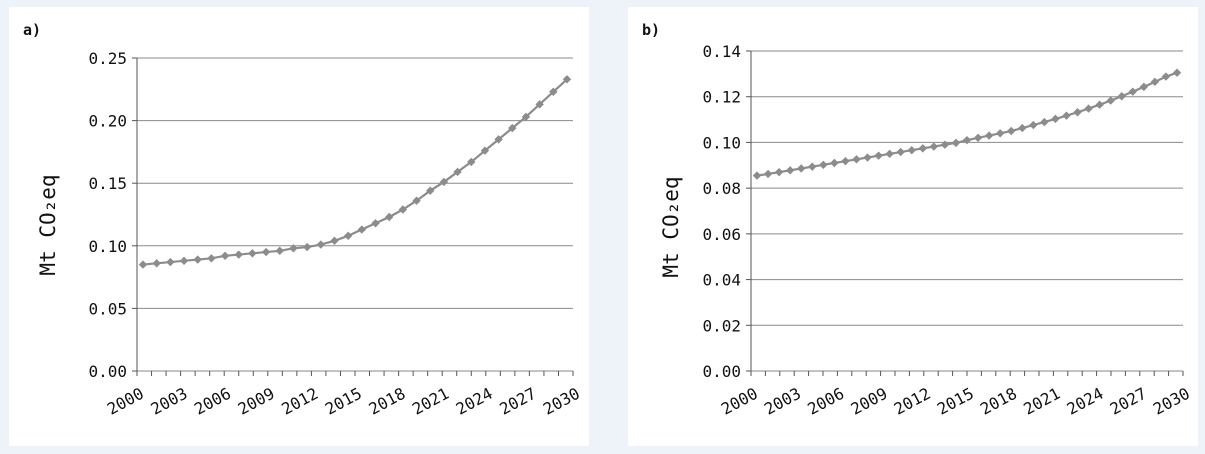  Describe the element at coordinates (721, 280) in the screenshot. I see `y-tick-label-b: 0.04` at that location.